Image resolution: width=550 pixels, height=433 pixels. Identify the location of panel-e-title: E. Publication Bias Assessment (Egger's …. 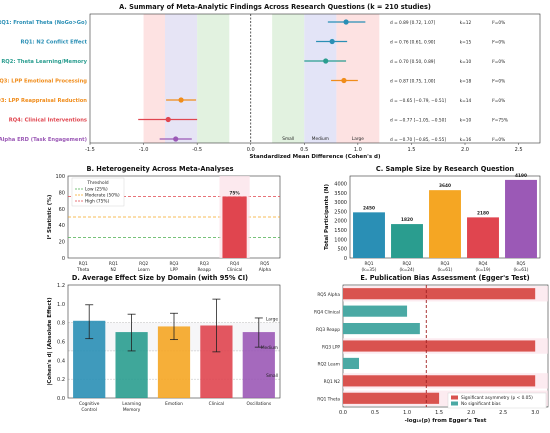
(444, 278).